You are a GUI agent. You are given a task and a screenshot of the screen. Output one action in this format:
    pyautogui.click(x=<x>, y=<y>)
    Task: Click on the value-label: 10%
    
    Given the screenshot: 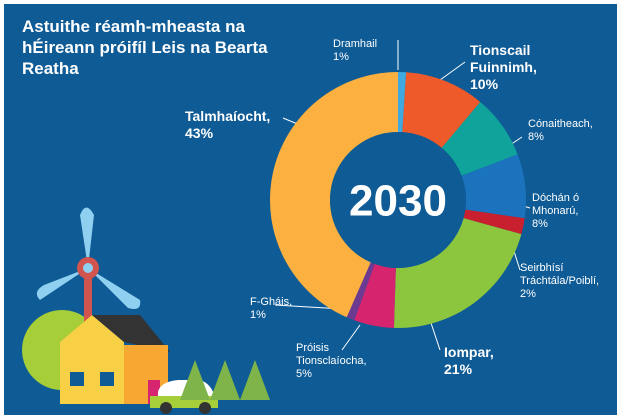 What is the action you would take?
    pyautogui.click(x=484, y=84)
    